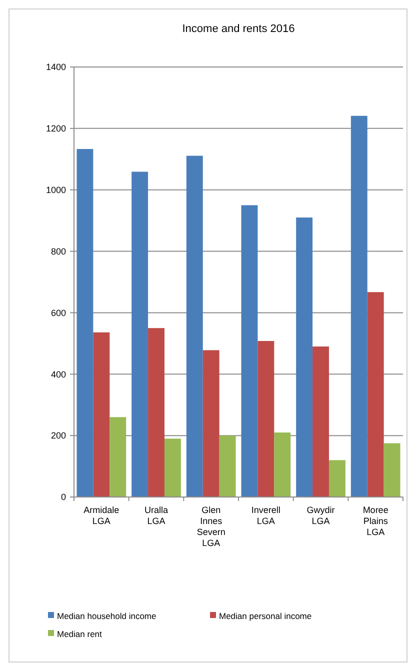 The height and width of the screenshot is (671, 416). Describe the element at coordinates (58, 313) in the screenshot. I see `y-tick-label: 600` at that location.